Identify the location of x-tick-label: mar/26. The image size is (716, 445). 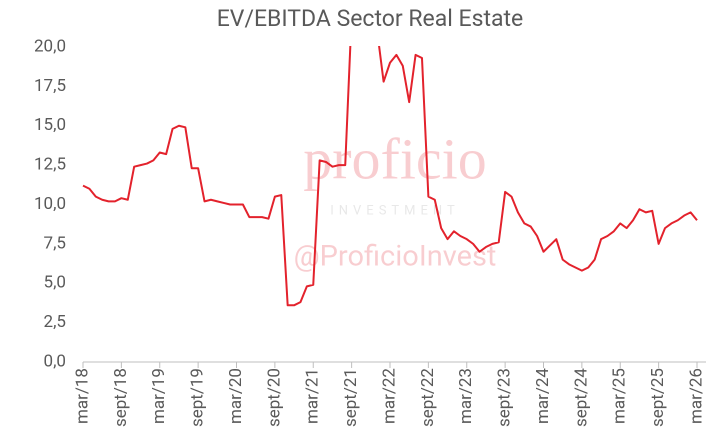
(696, 396).